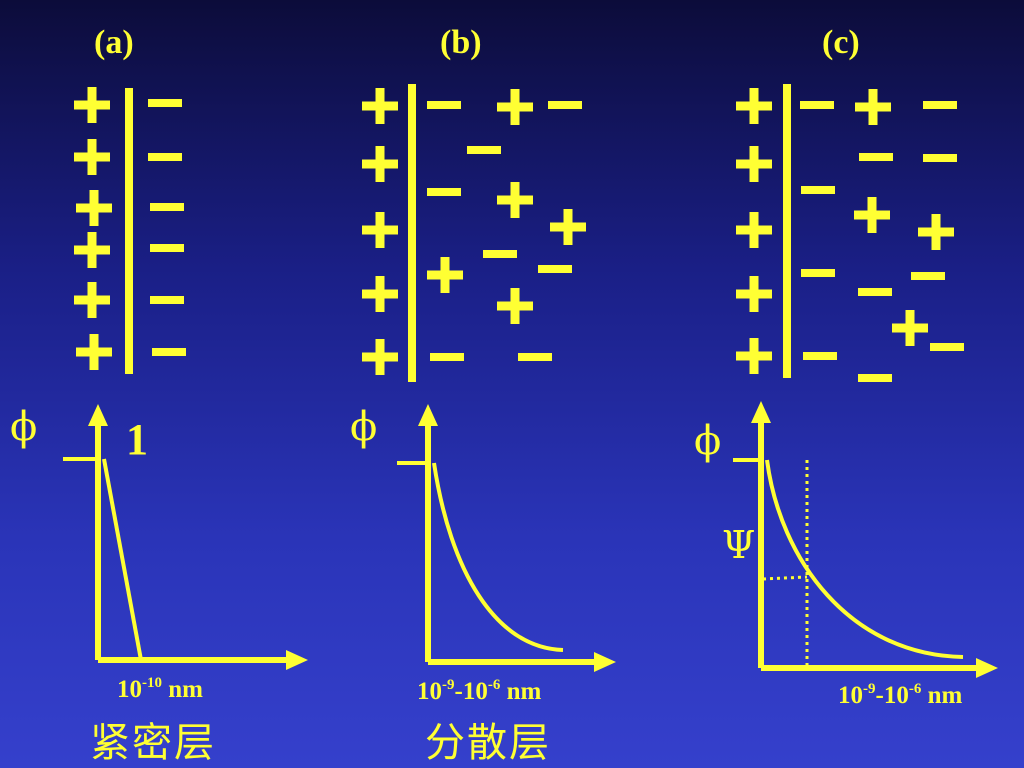 This screenshot has width=1024, height=768. Describe the element at coordinates (850, 233) in the screenshot. I see `panel-c-charges` at that location.